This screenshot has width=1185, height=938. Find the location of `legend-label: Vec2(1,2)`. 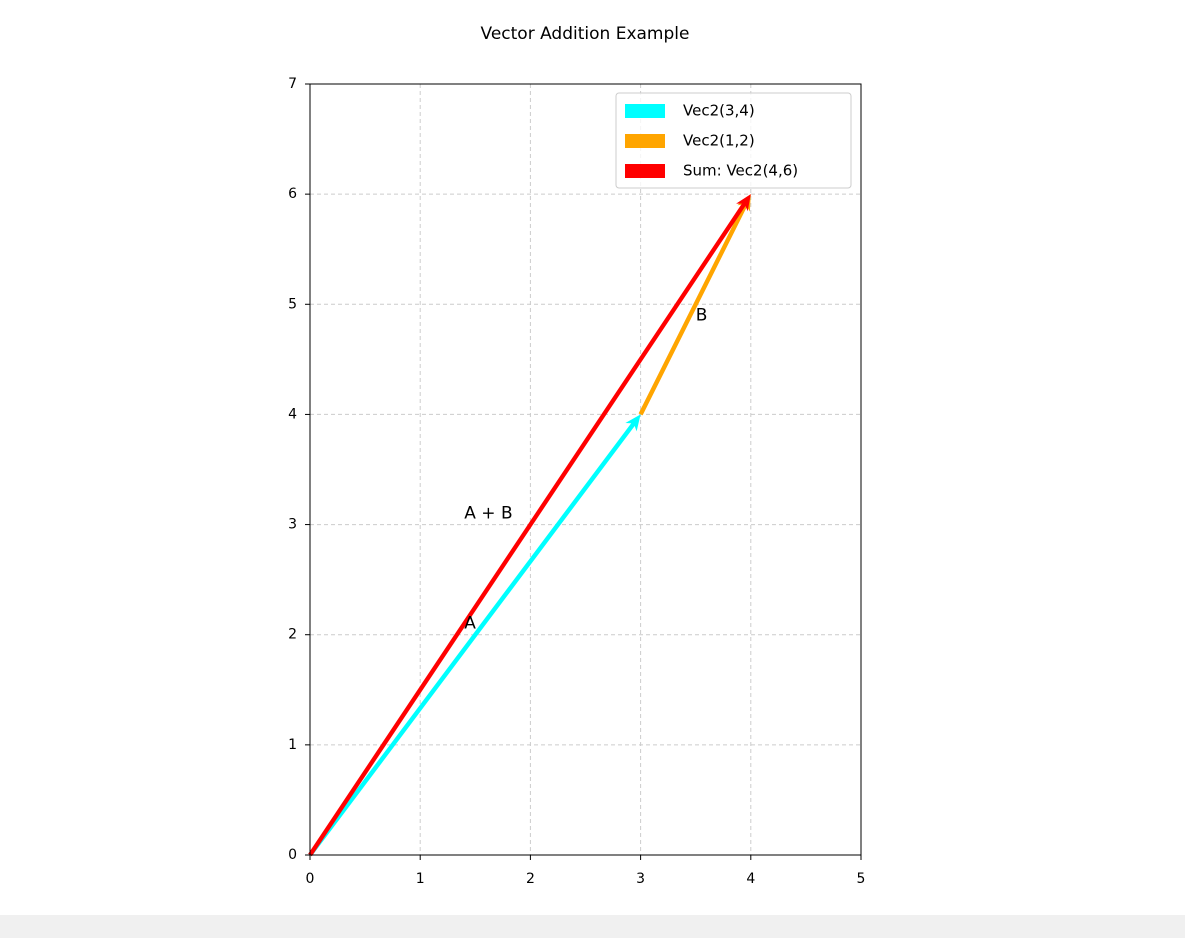

legend-label: Vec2(1,2) is located at coordinates (719, 141).